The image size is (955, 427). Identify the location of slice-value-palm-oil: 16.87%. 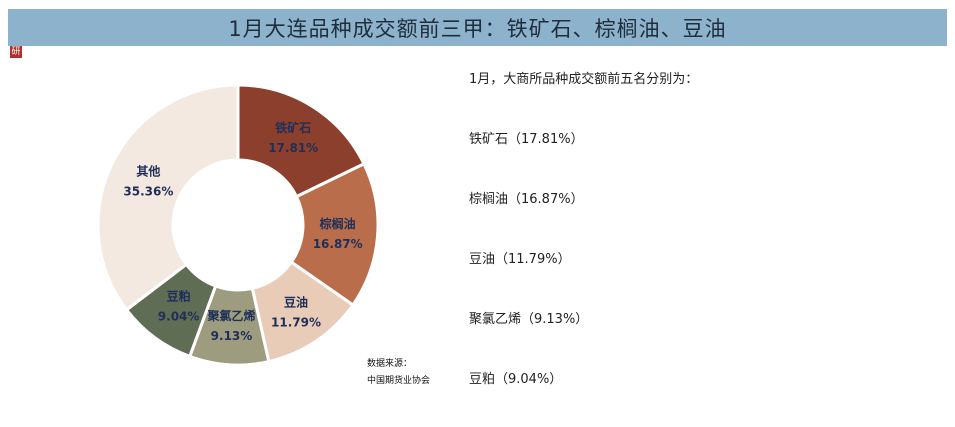
(338, 244).